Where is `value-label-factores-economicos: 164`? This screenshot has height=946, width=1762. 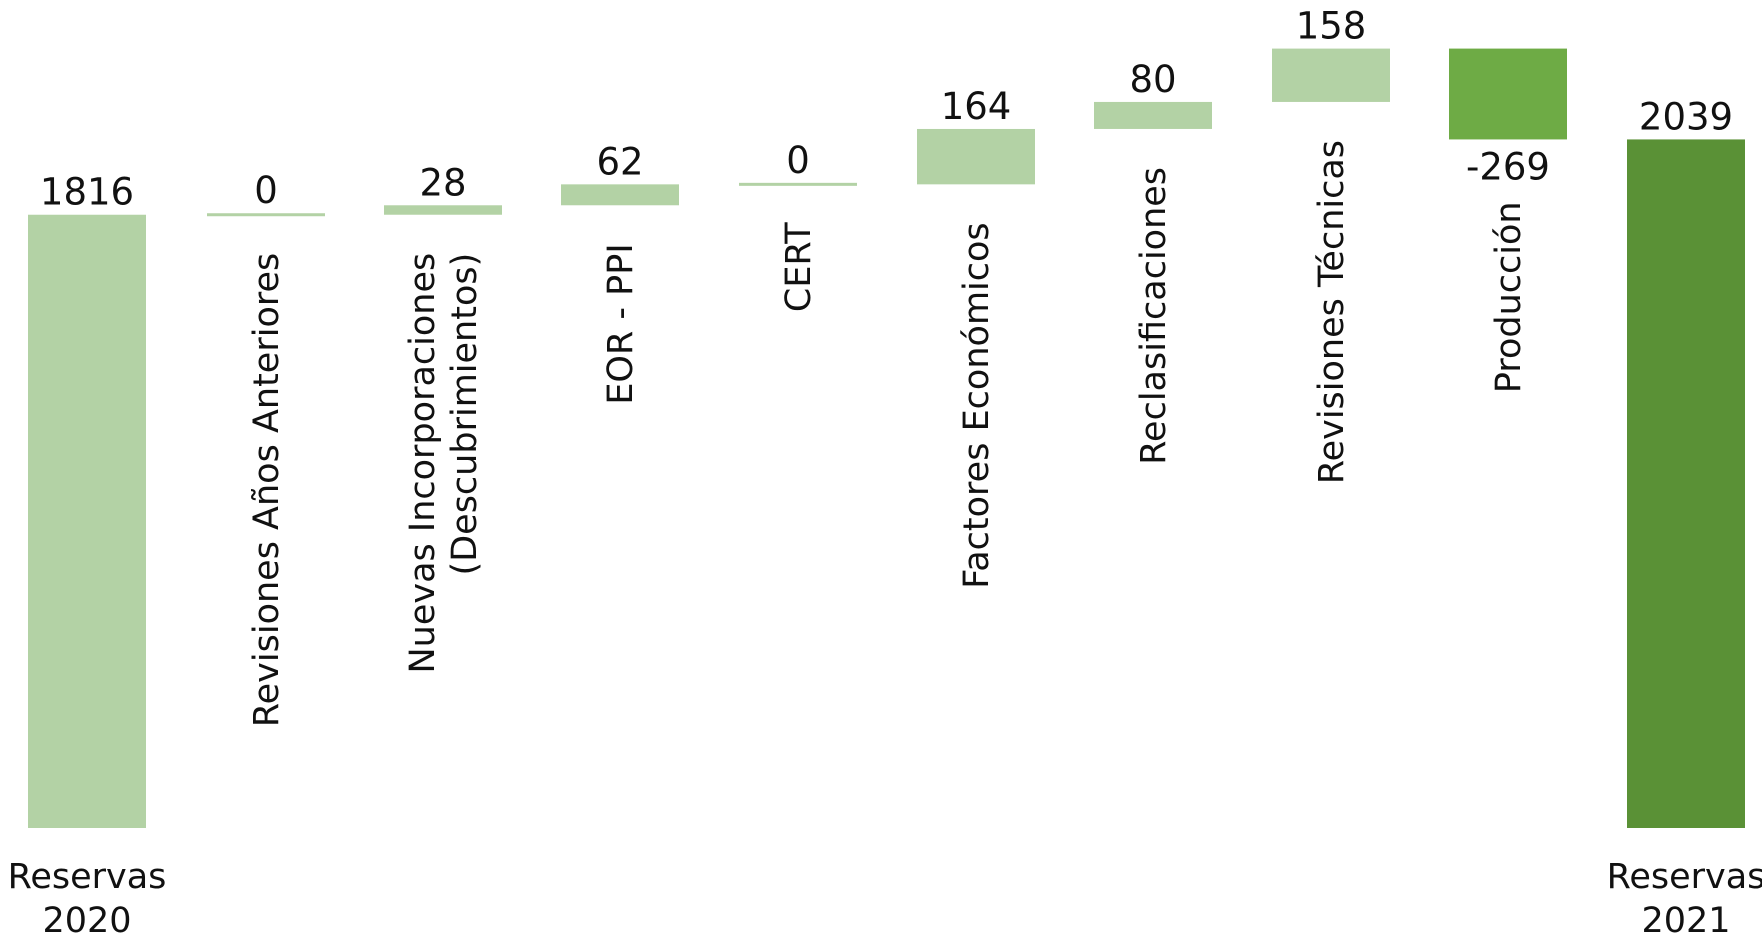 value-label-factores-economicos: 164 is located at coordinates (976, 106).